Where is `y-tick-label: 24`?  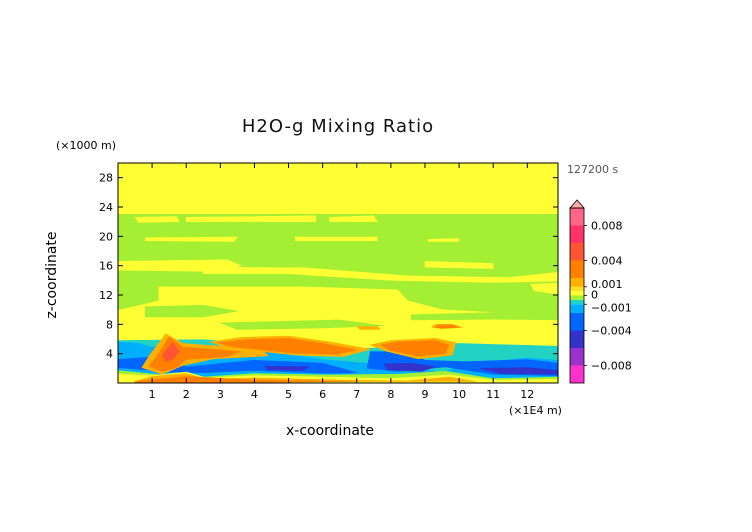
y-tick-label: 24 is located at coordinates (106, 207).